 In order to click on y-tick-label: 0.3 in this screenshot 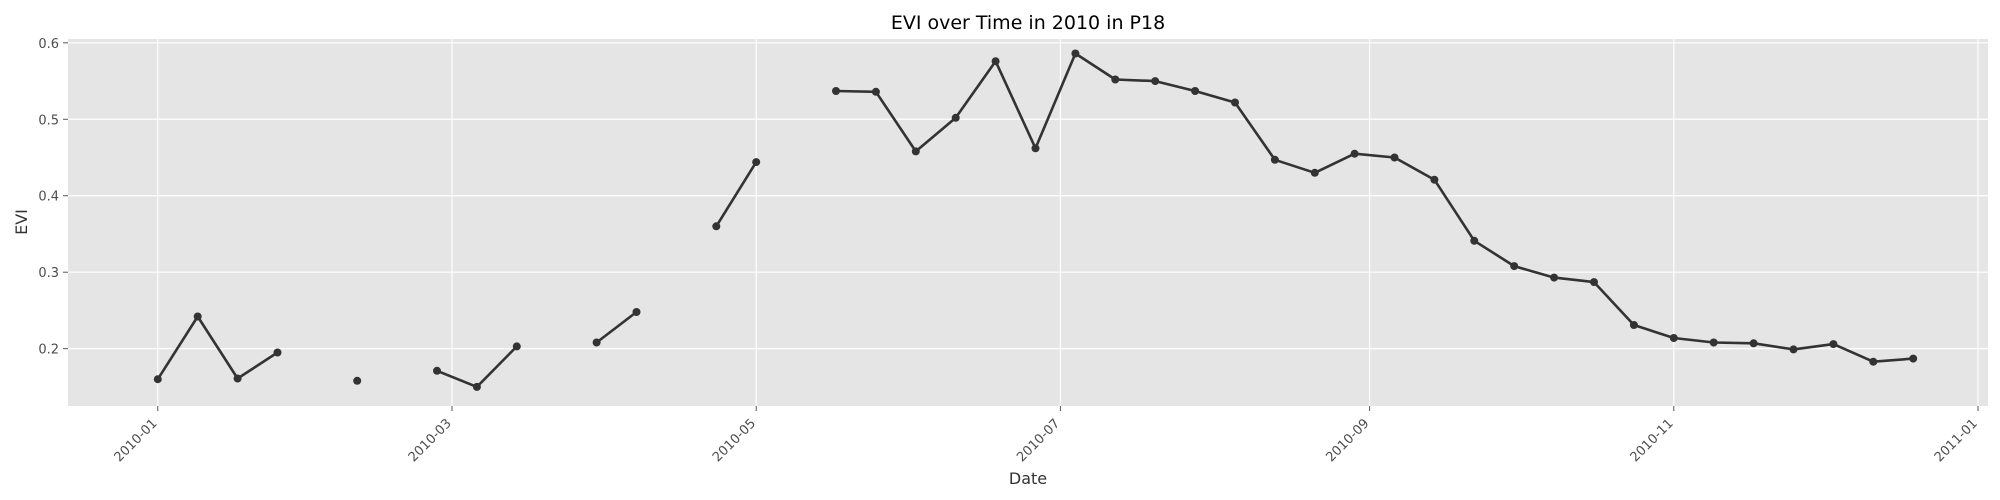, I will do `click(48, 273)`.